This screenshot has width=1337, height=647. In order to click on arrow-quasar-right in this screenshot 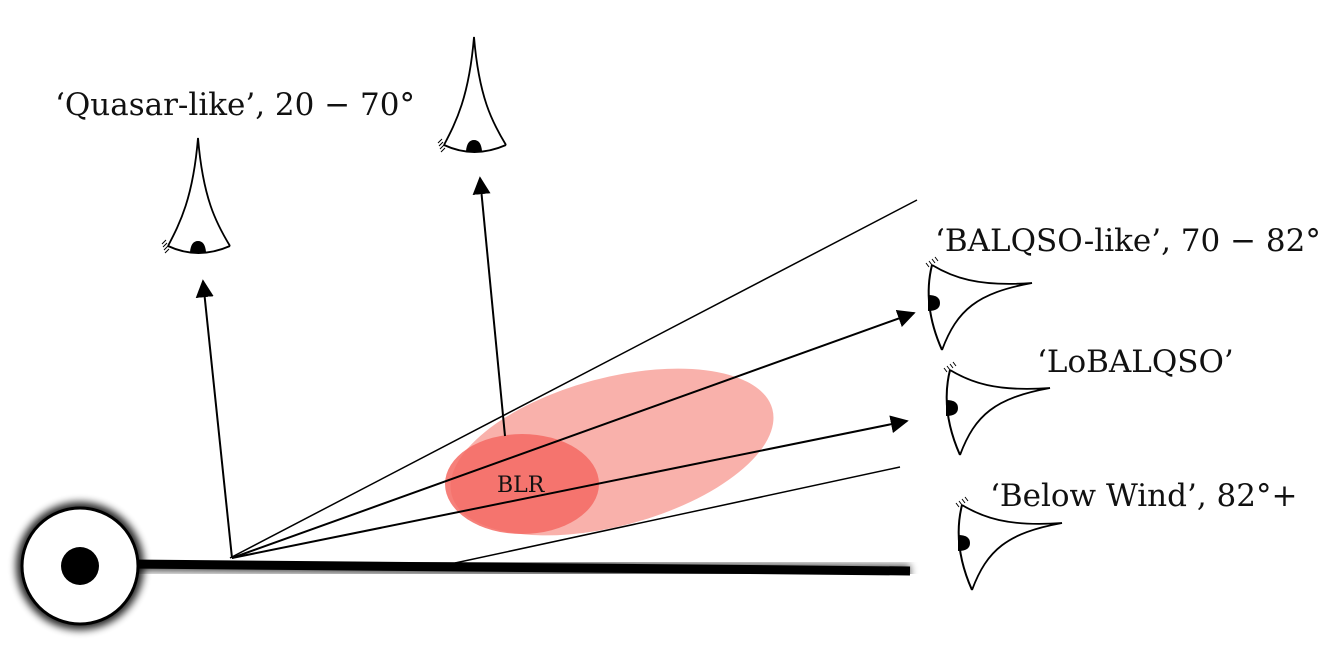, I will do `click(489, 306)`.